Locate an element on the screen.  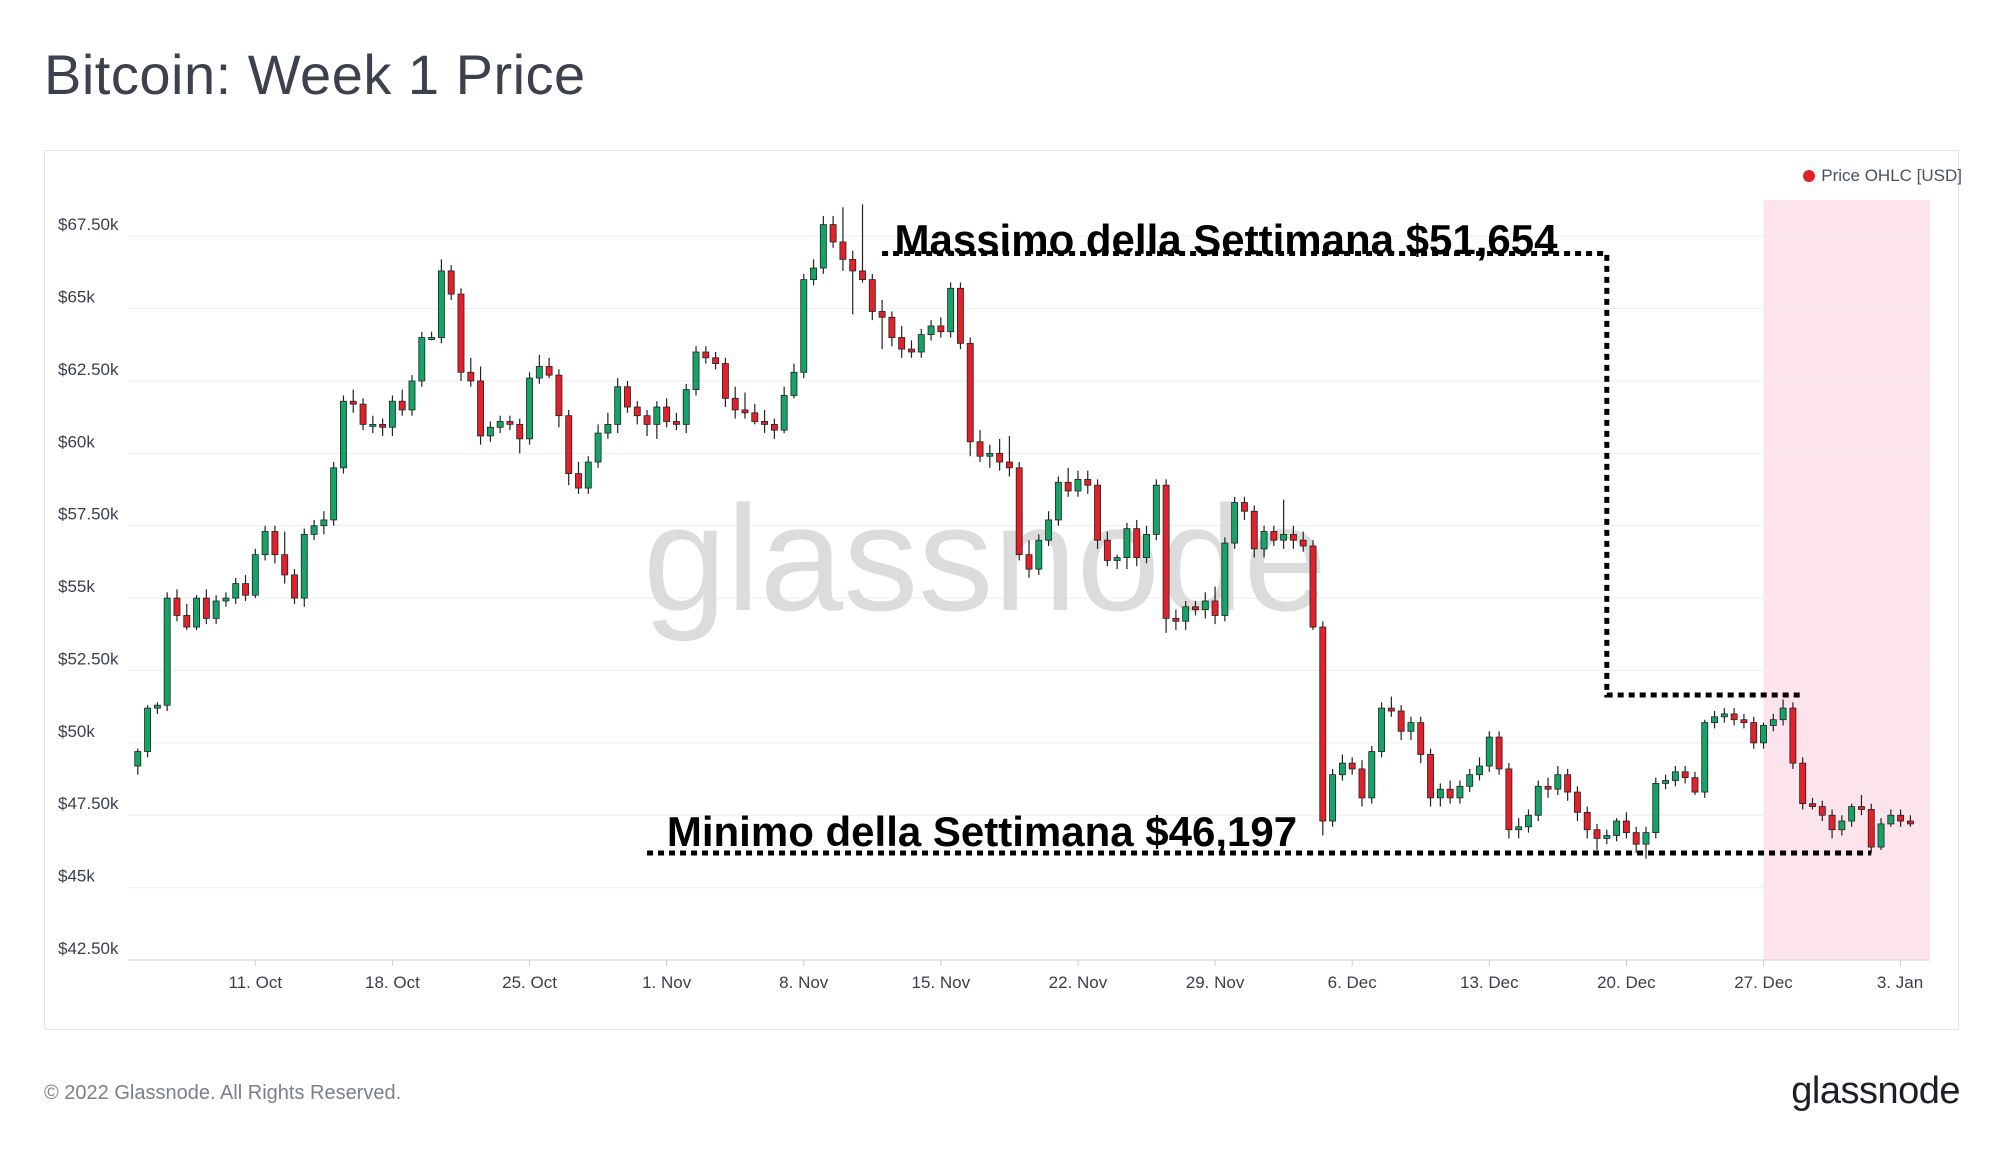
x-tick-label: 1. Nov is located at coordinates (667, 982).